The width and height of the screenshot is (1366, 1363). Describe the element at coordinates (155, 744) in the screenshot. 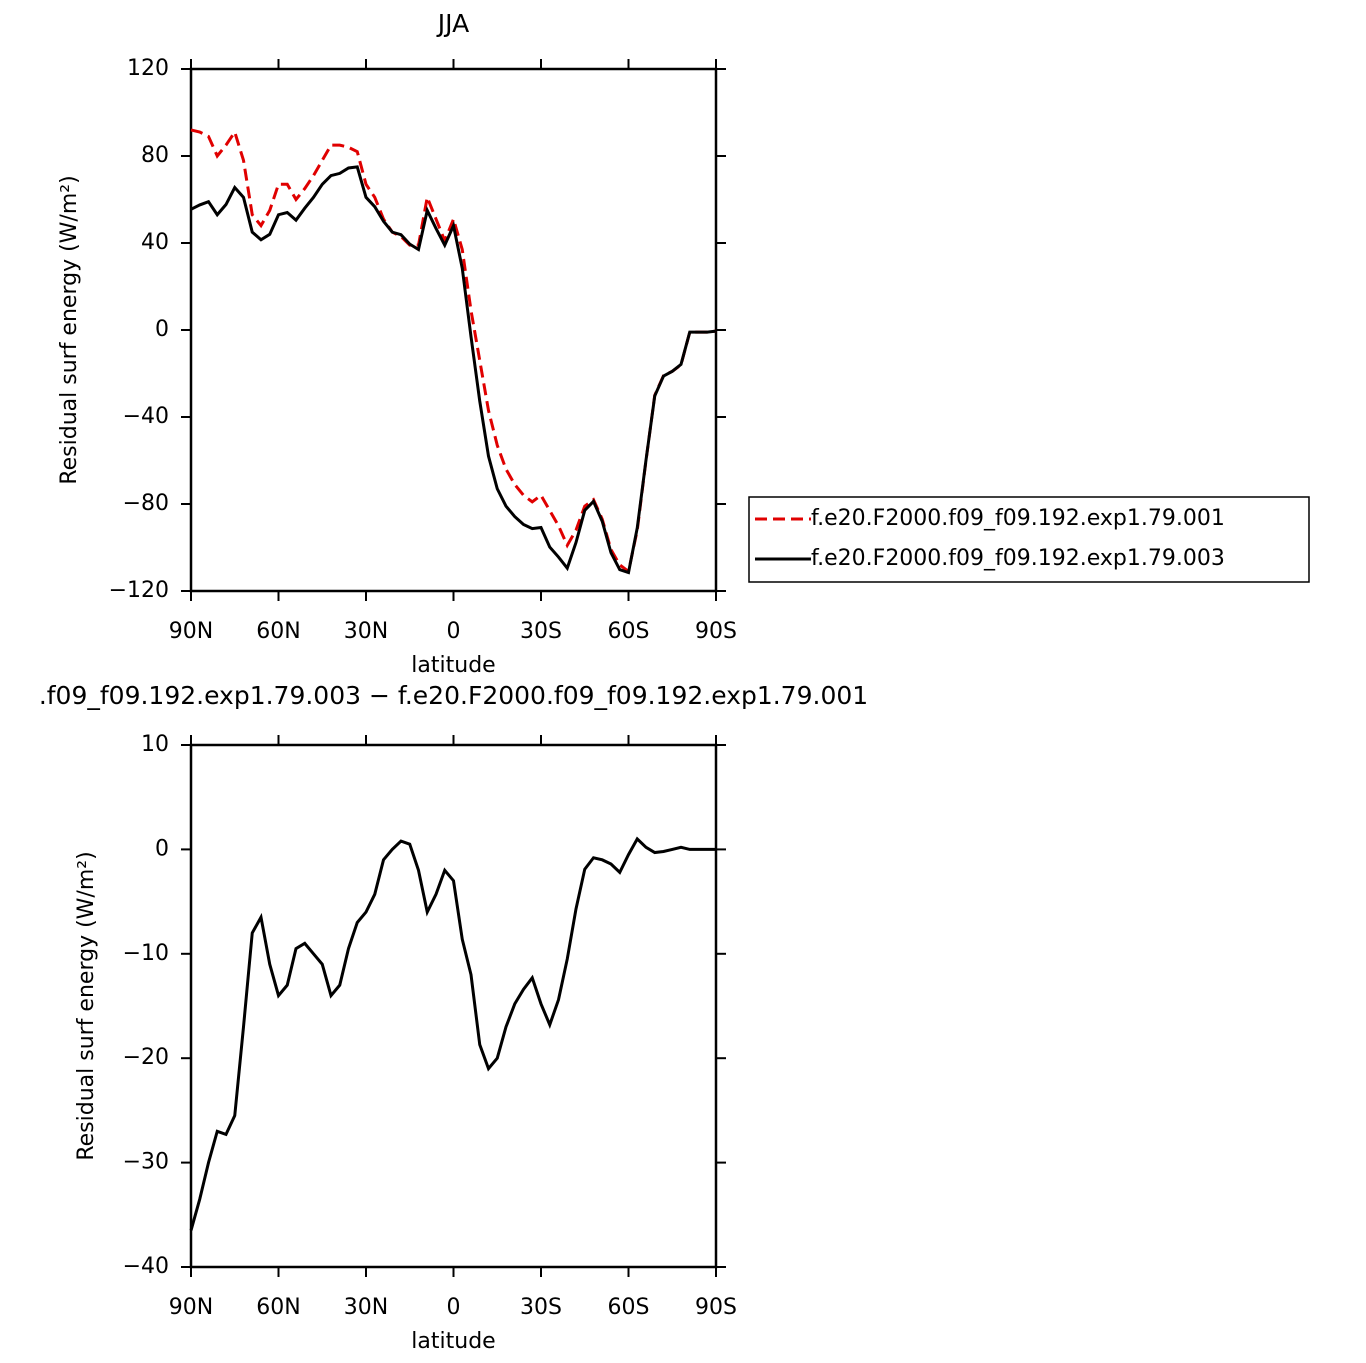

I see `y-tick-label: 10` at that location.